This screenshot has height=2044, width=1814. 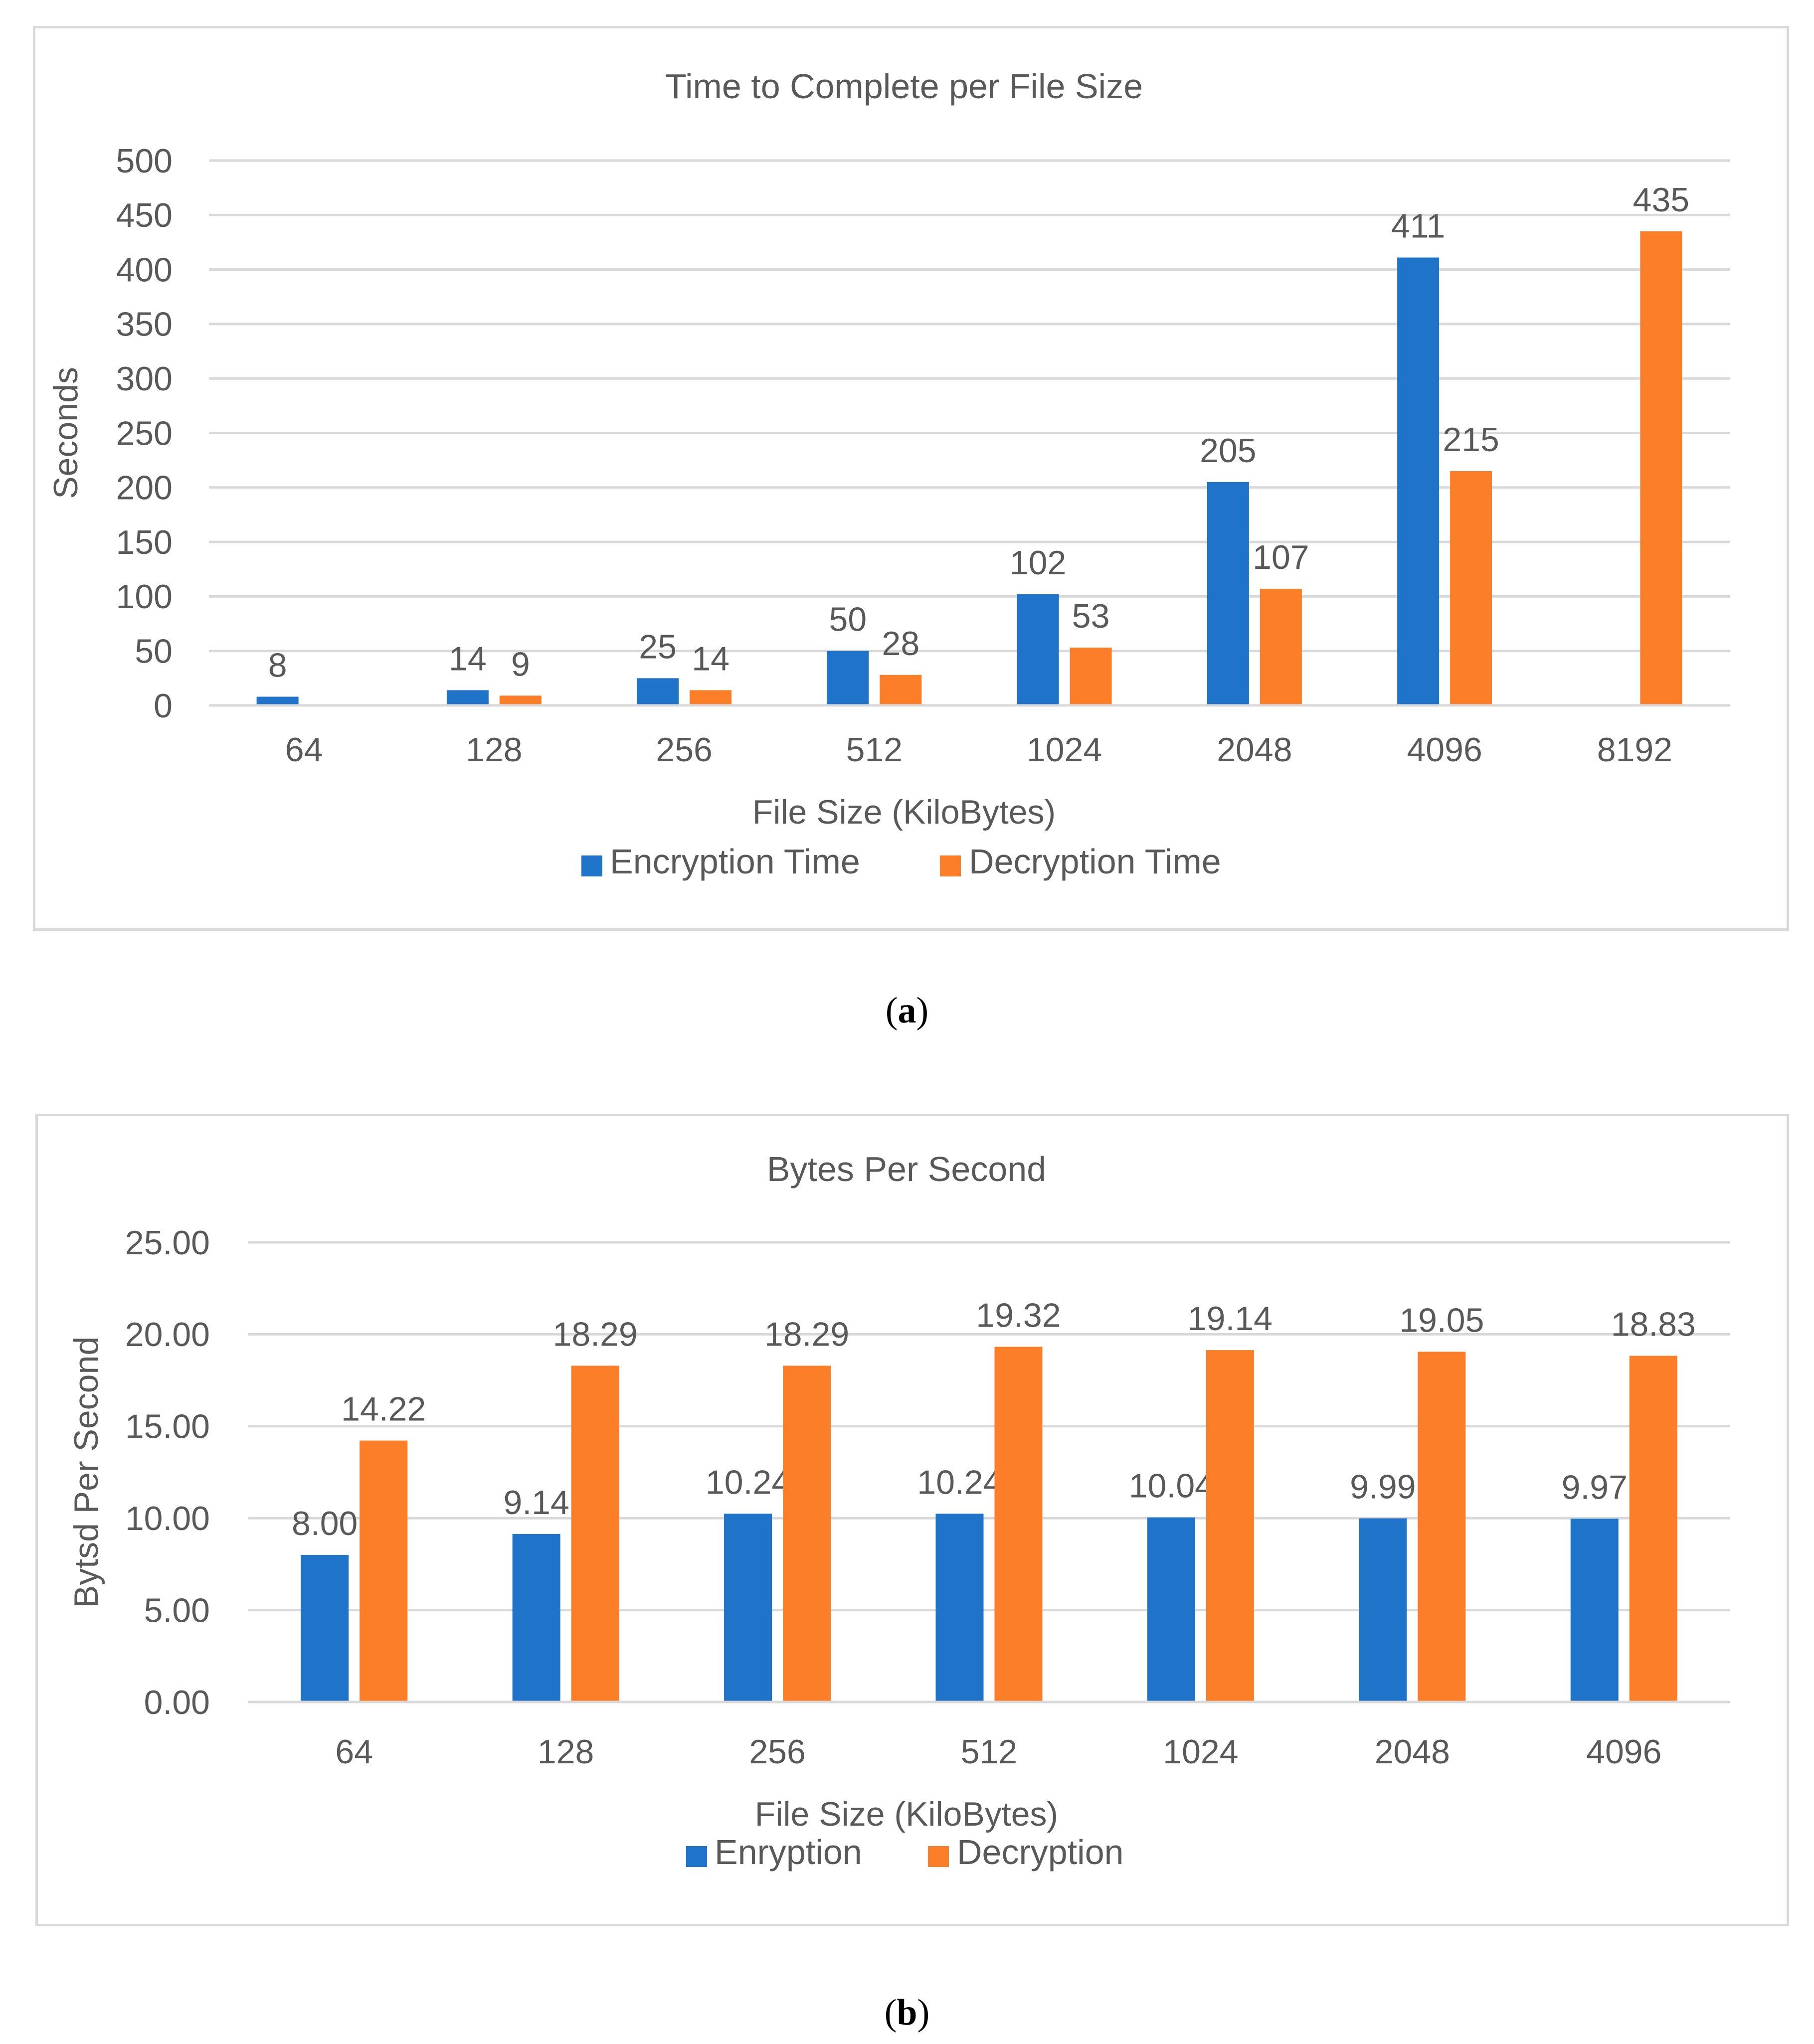 What do you see at coordinates (520, 664) in the screenshot?
I see `chart-a-data-label: 9` at bounding box center [520, 664].